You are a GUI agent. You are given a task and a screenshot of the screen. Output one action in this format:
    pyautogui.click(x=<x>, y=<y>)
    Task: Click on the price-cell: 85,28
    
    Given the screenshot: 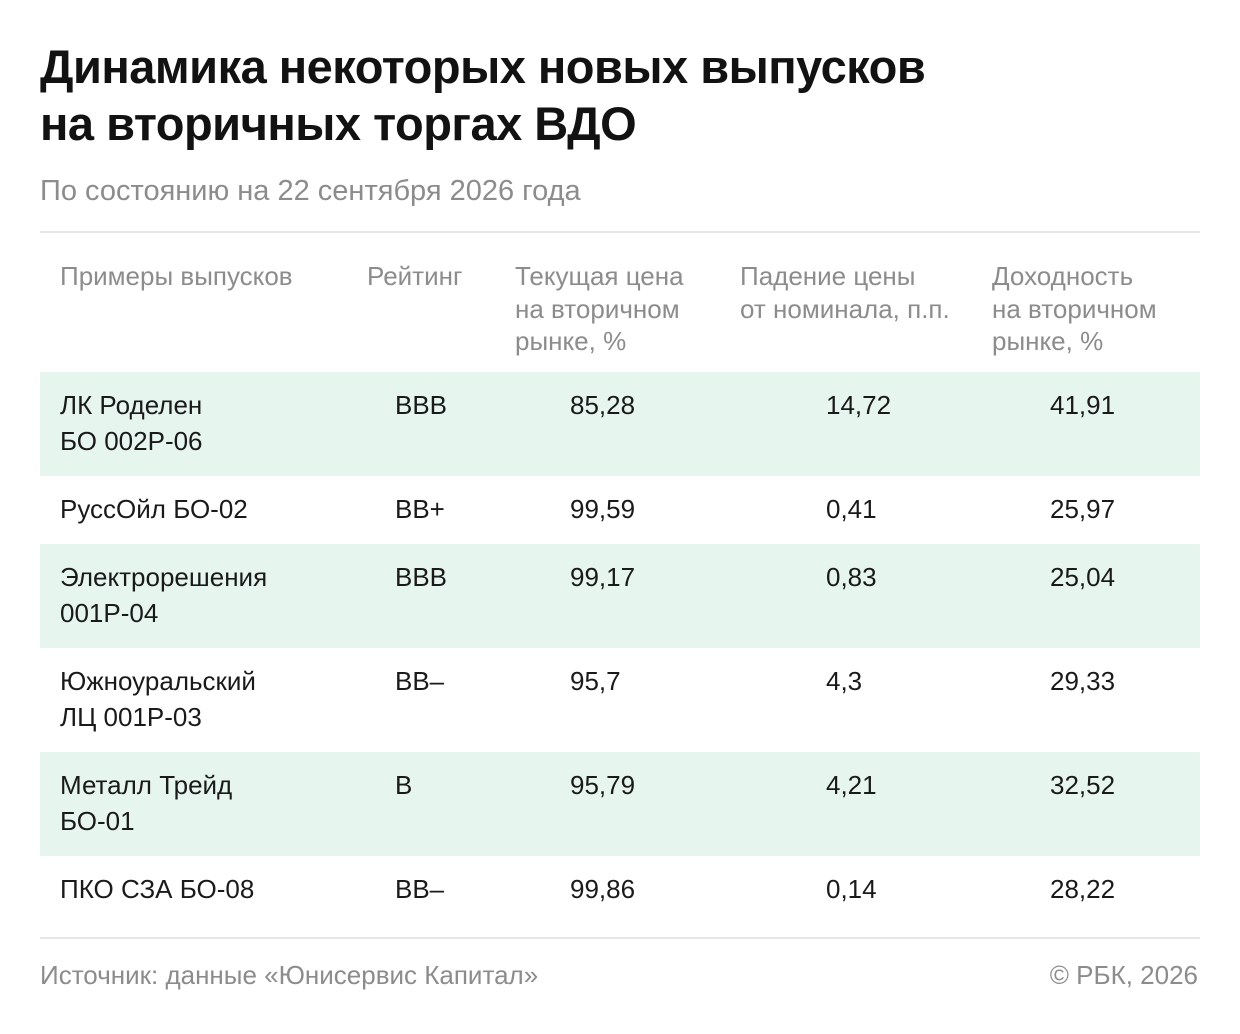 What is the action you would take?
    pyautogui.click(x=603, y=405)
    